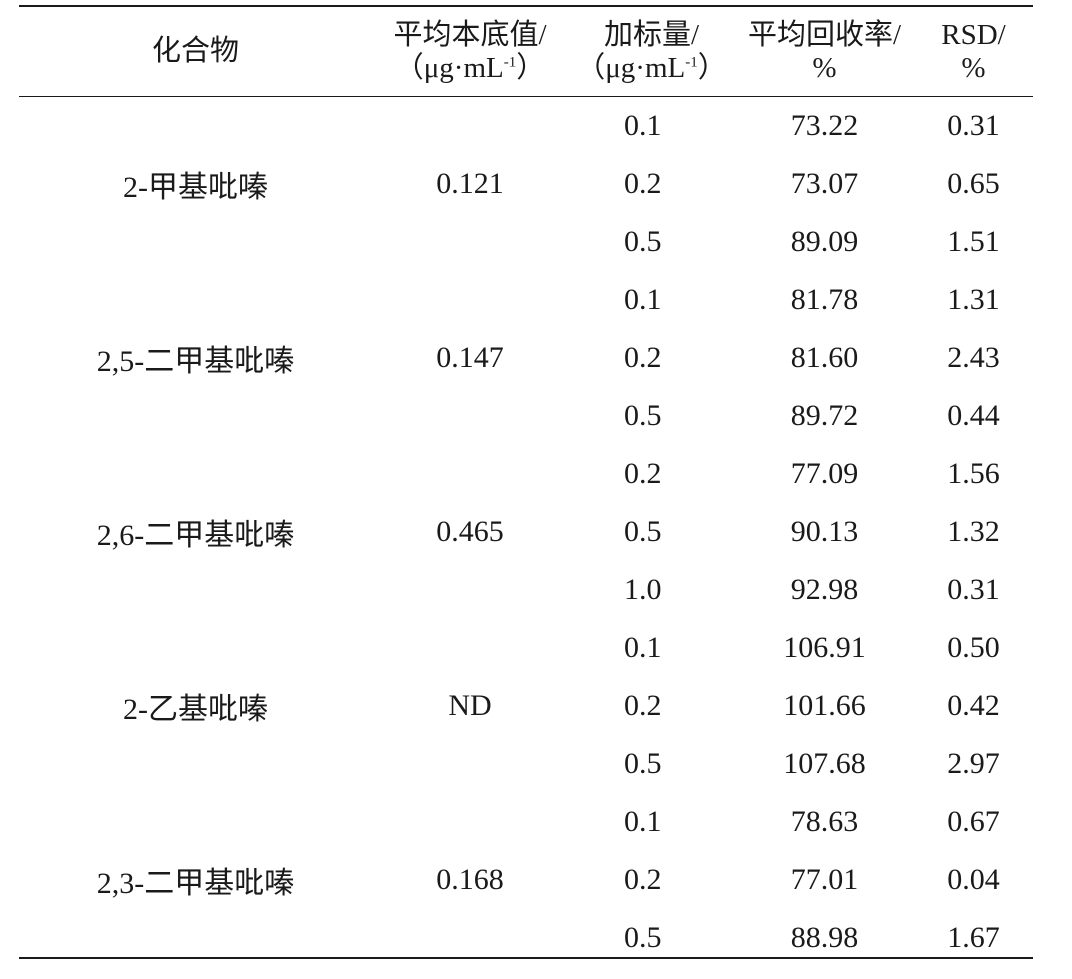 Image resolution: width=1072 pixels, height=979 pixels. What do you see at coordinates (470, 34) in the screenshot?
I see `header-background-line1: 平均本底值/` at bounding box center [470, 34].